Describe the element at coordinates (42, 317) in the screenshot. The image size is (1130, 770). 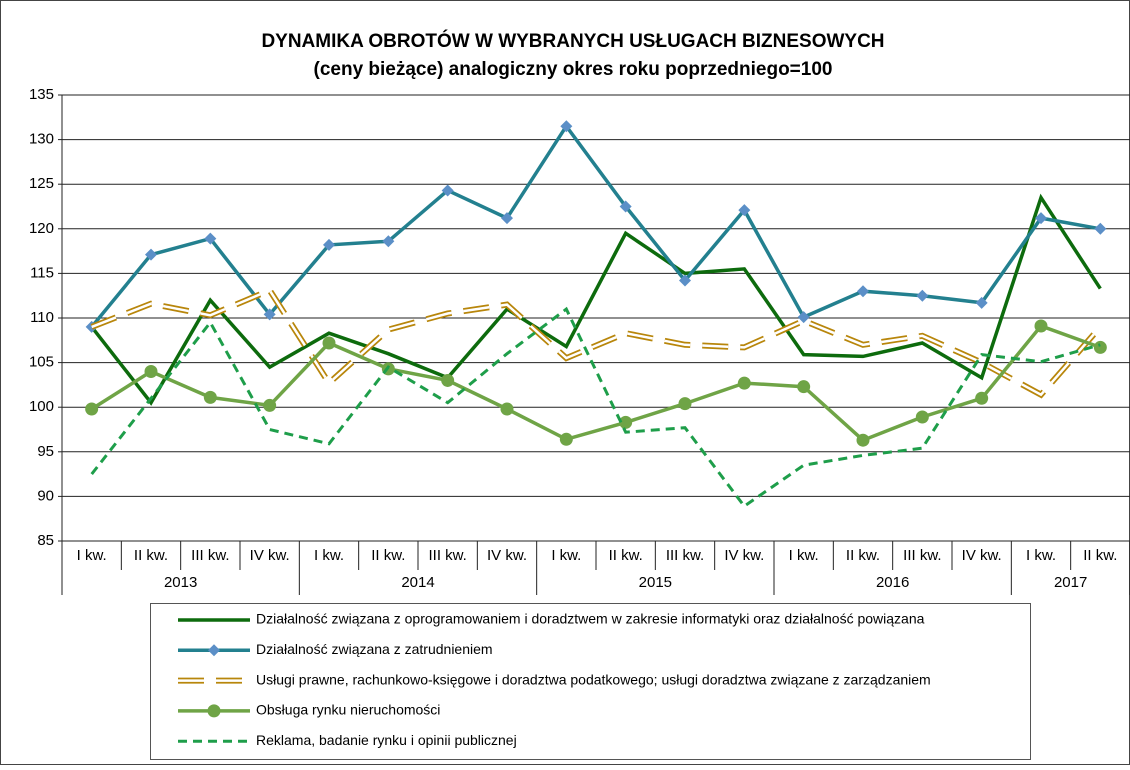
I see `y-tick-label: 110` at that location.